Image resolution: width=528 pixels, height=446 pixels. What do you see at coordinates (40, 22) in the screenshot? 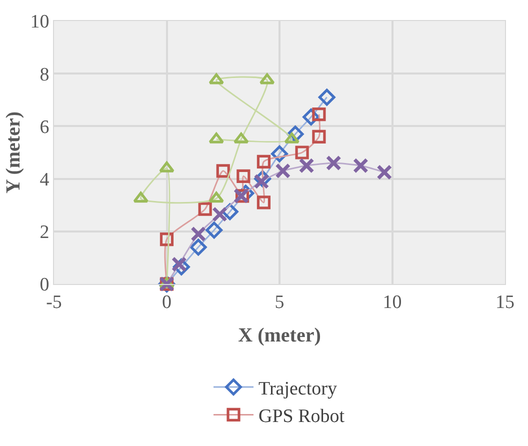
I see `y-tick-label: 10` at bounding box center [40, 22].